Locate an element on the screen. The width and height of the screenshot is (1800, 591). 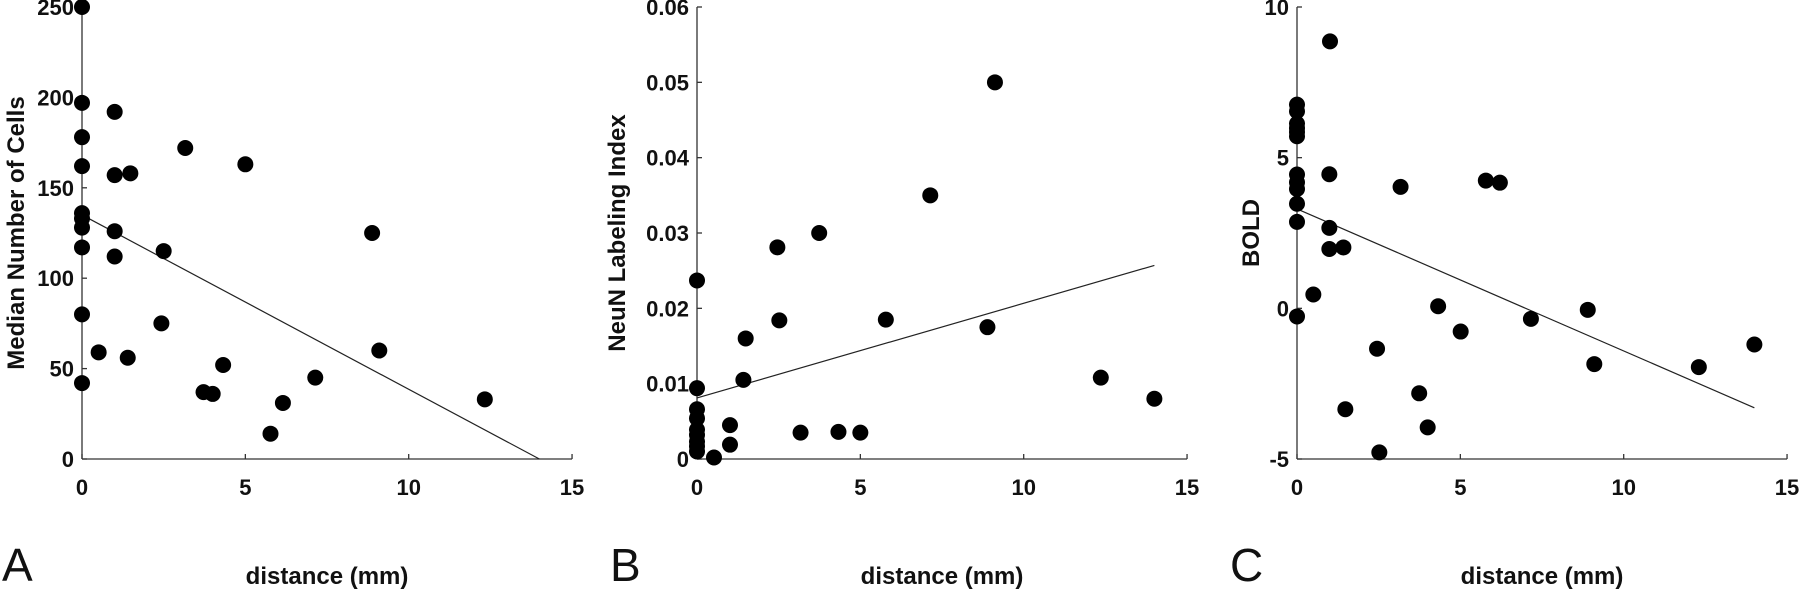
y-axis-label: NeuN Labeling Index is located at coordinates (617, 233).